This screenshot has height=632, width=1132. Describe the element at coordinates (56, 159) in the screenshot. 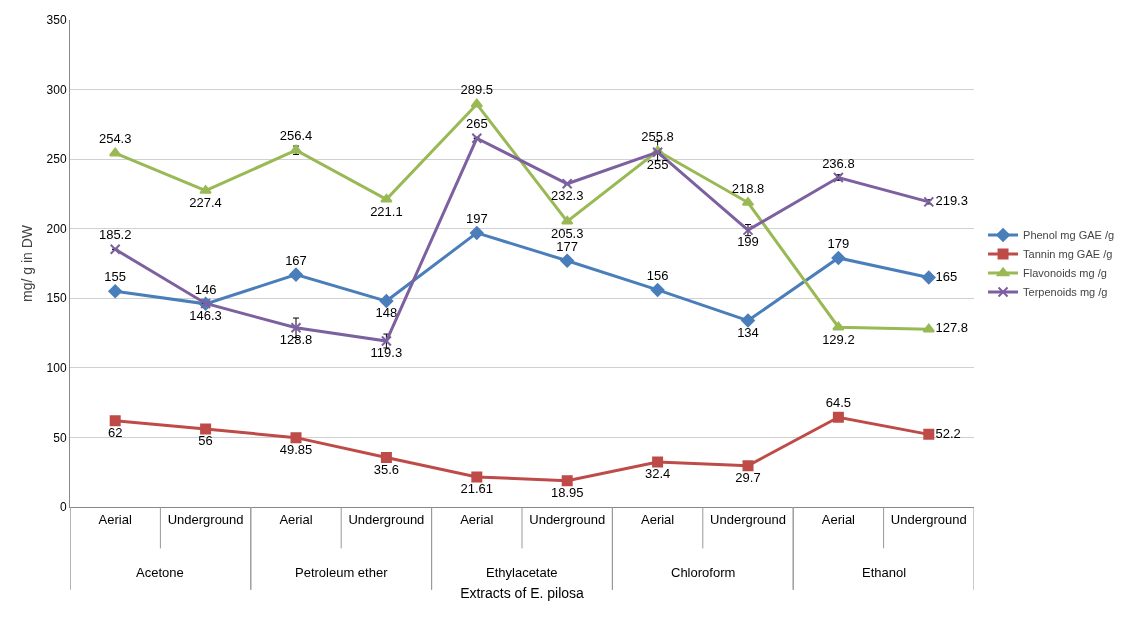

I see `y-tick-label: 250` at that location.